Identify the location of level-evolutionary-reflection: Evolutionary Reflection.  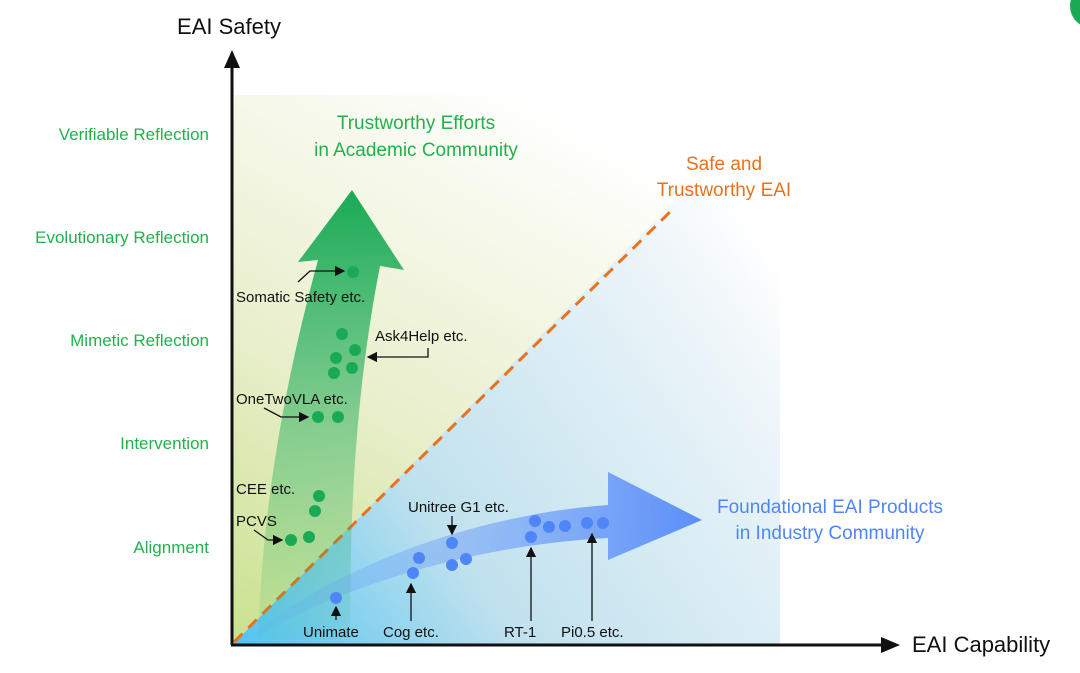
(122, 237).